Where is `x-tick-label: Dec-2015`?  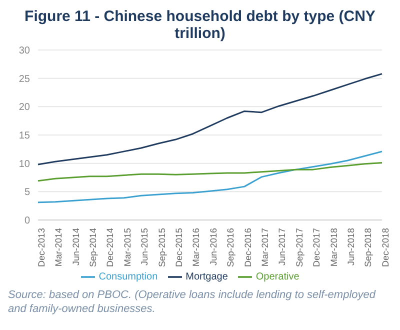
x-tick-label: Dec-2015 is located at coordinates (179, 248).